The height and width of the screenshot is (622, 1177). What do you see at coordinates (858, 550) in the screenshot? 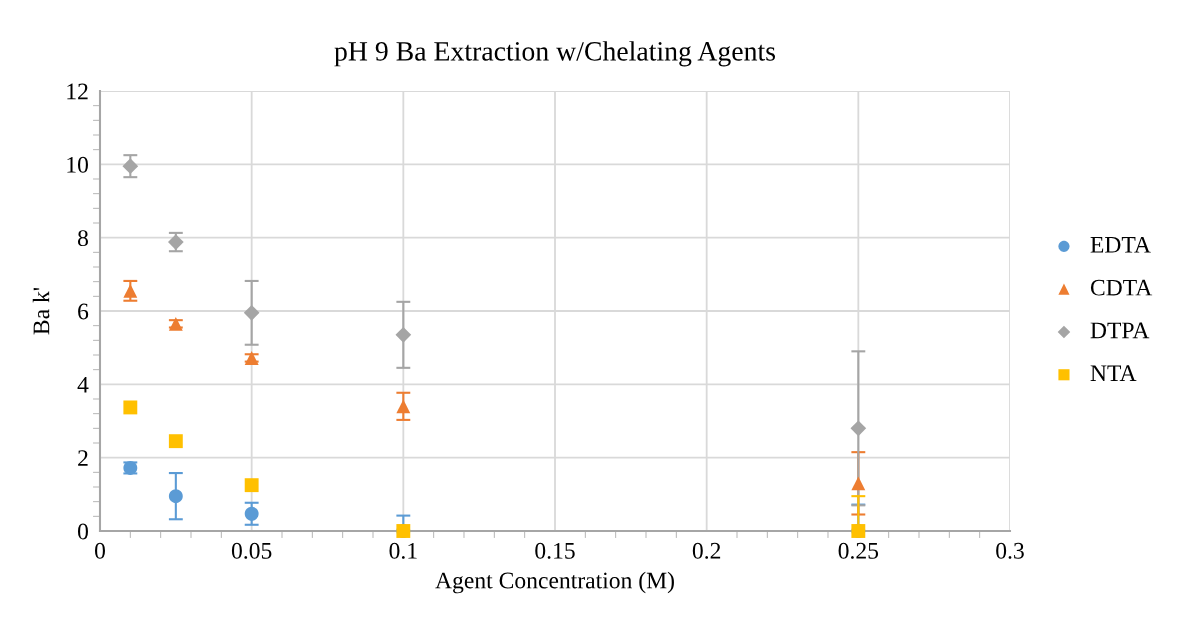
I see `x-tick-label: 0.25` at bounding box center [858, 550].